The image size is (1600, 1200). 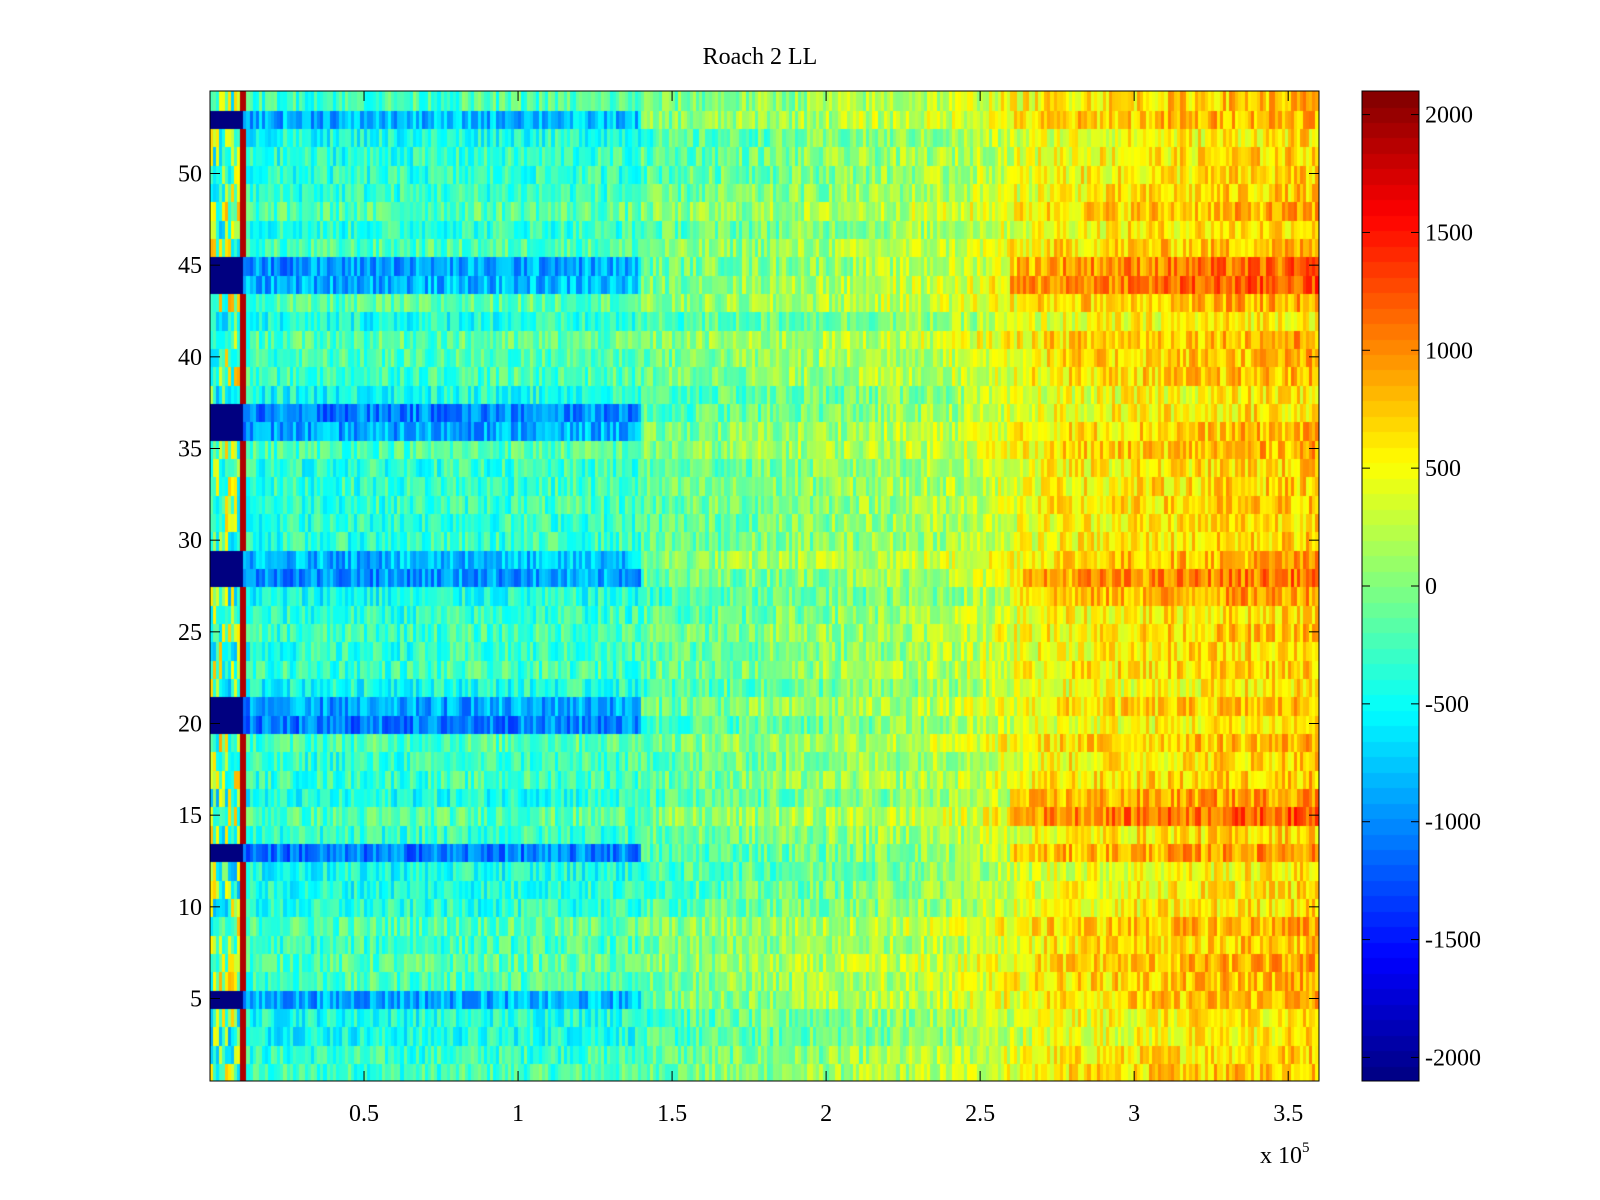 What do you see at coordinates (1306, 1148) in the screenshot?
I see `x-multiplier-exponent: 5` at bounding box center [1306, 1148].